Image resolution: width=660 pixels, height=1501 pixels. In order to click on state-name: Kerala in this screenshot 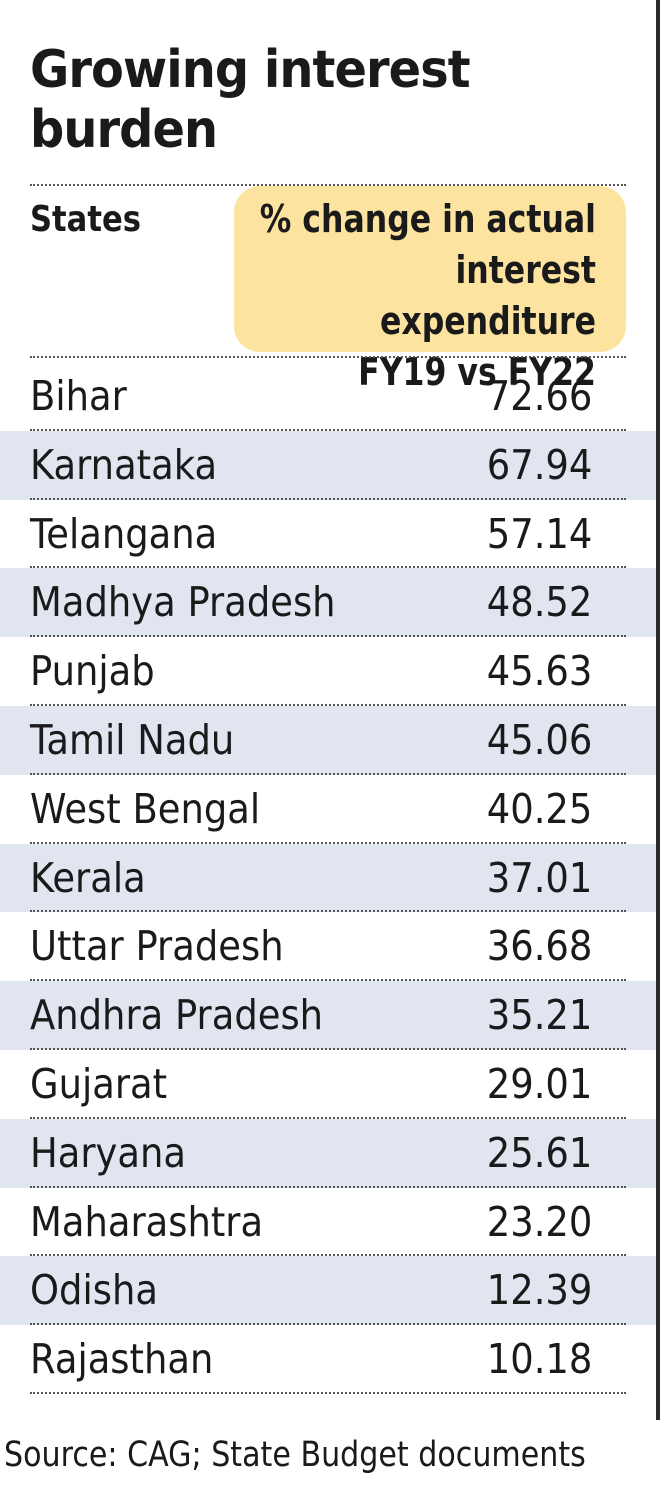, I will do `click(88, 877)`.